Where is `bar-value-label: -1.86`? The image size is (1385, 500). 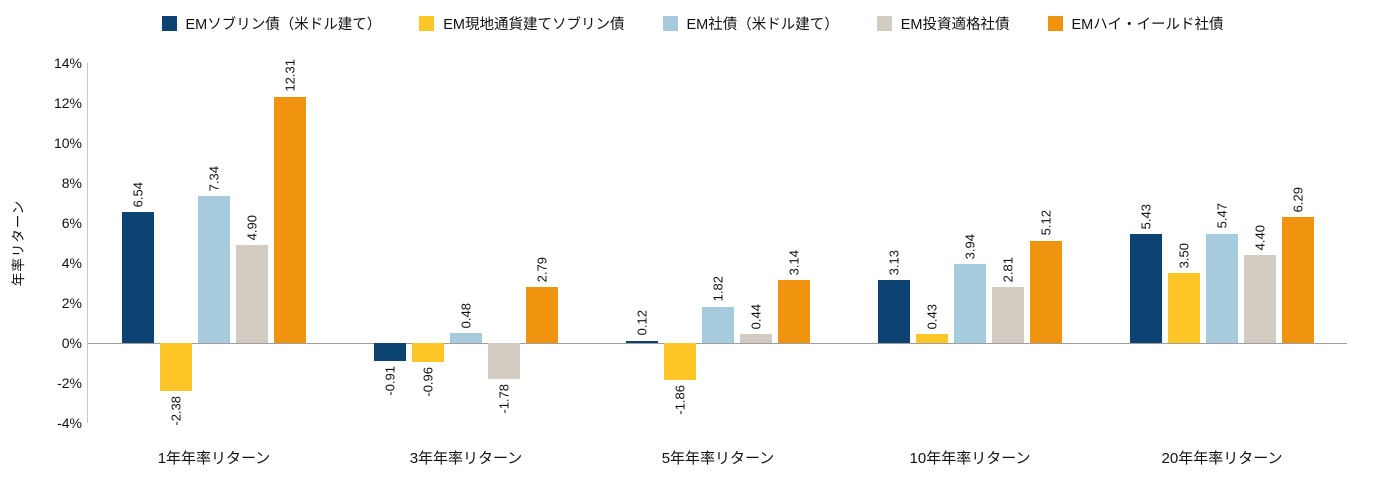 bar-value-label: -1.86 is located at coordinates (680, 400).